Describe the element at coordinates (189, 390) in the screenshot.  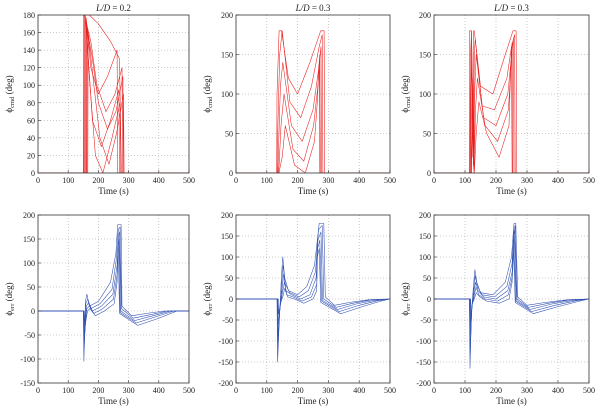
I see `x-tick-label: 500` at that location.